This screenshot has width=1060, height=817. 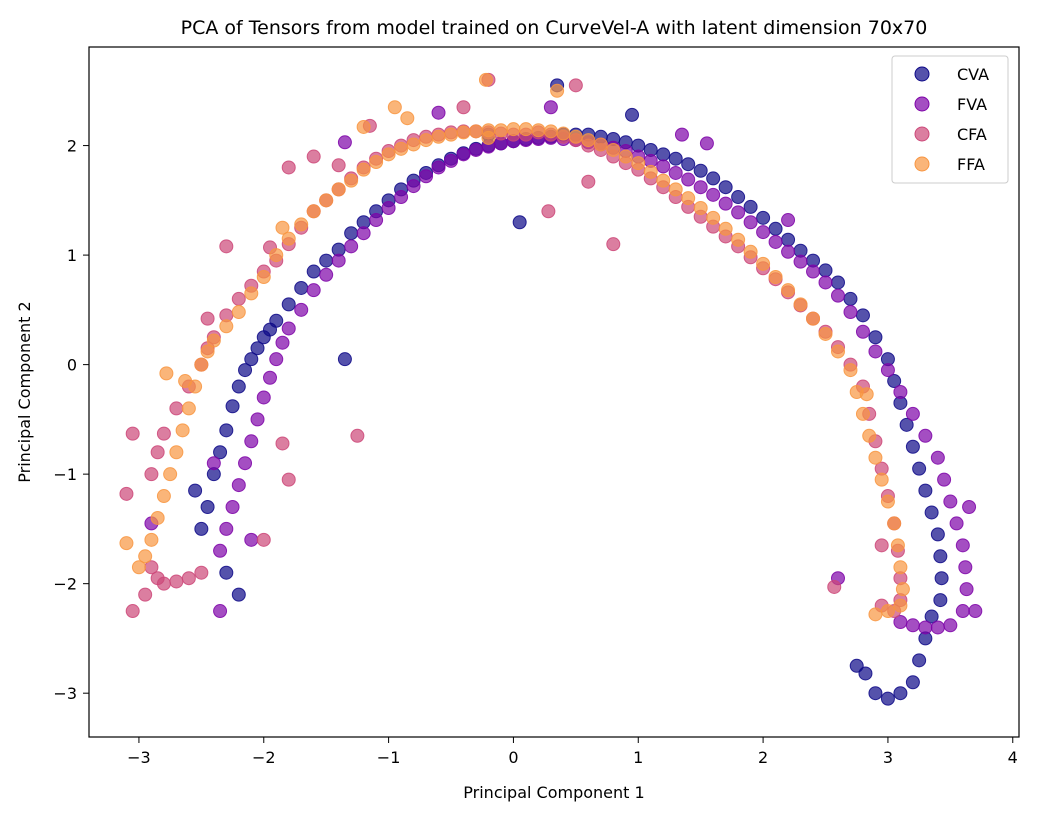 I want to click on legend-label: CFA, so click(x=972, y=134).